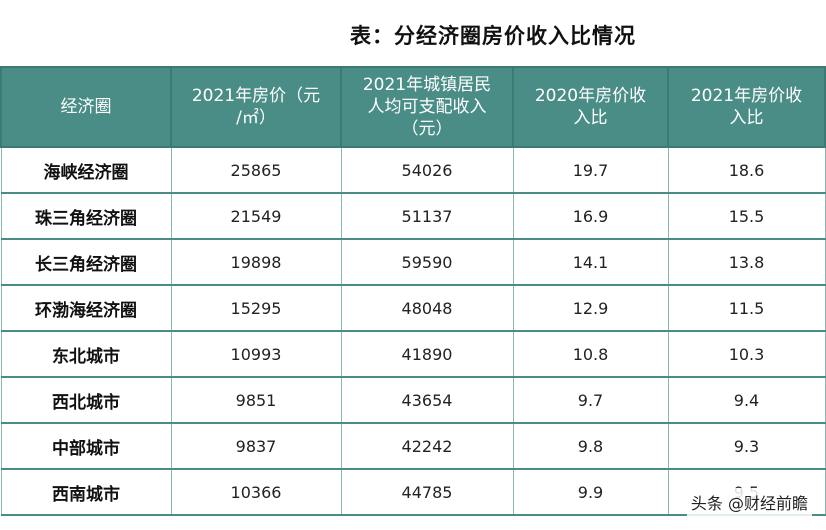  Describe the element at coordinates (746, 262) in the screenshot. I see `cell-ratio-2021: 13.8` at that location.